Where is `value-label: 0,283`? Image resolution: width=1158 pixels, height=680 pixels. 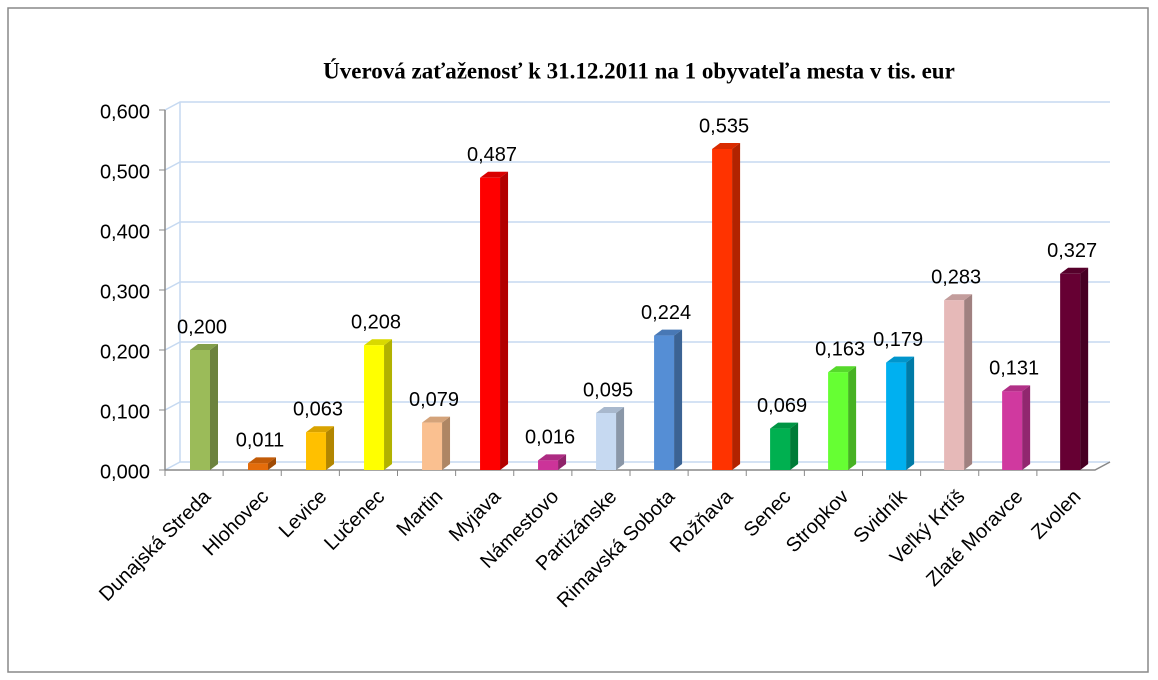 value-label: 0,283 is located at coordinates (956, 277).